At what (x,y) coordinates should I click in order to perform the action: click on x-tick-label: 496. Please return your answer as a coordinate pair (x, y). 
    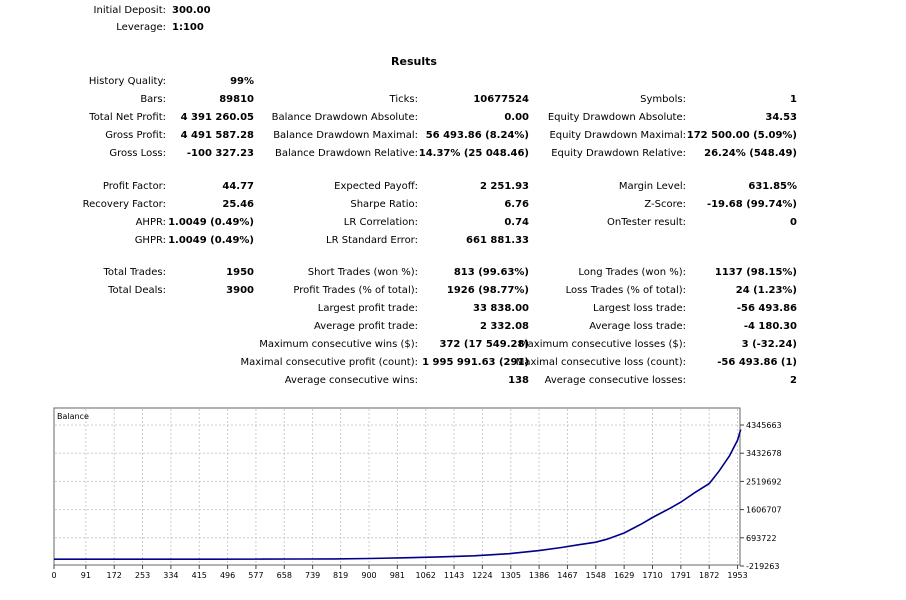
    Looking at the image, I should click on (227, 575).